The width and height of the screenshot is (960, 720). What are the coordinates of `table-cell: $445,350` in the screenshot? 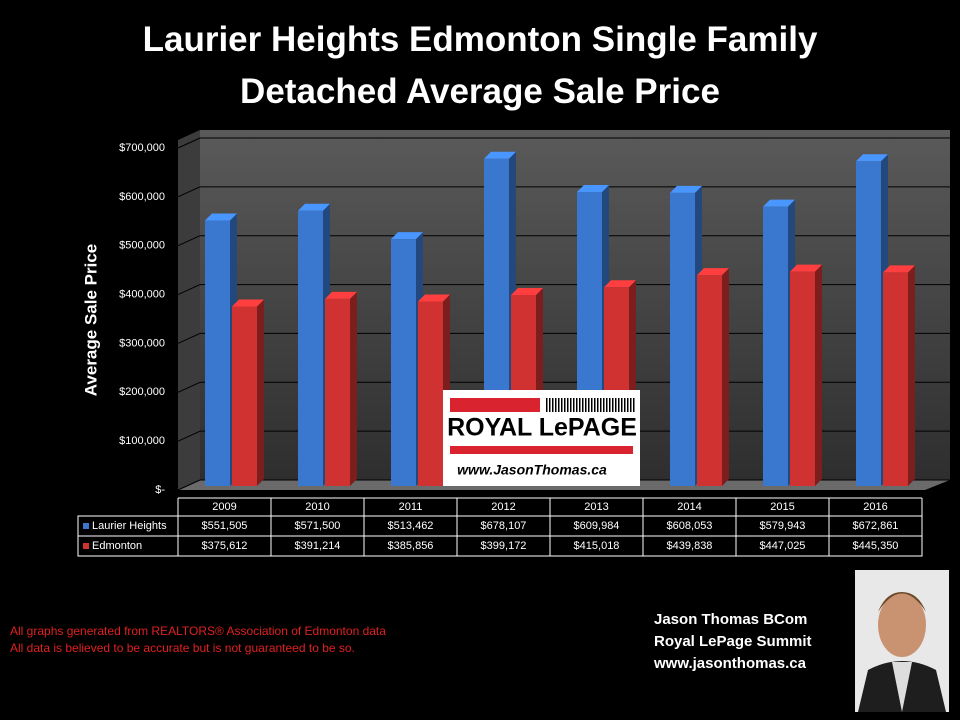 It's located at (876, 546).